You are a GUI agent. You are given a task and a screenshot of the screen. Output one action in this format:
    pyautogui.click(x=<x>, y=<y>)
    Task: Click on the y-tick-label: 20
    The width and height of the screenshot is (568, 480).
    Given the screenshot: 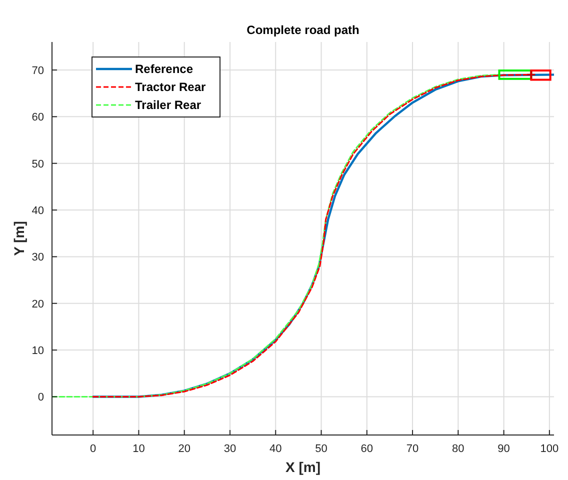 What is the action you would take?
    pyautogui.click(x=38, y=304)
    